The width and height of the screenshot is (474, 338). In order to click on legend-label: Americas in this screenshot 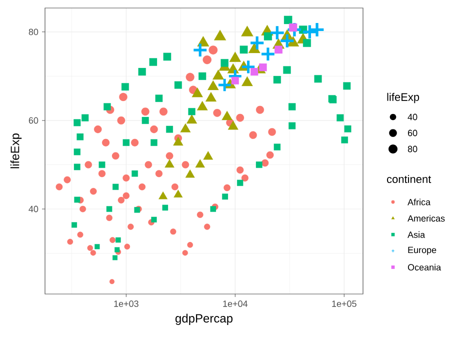, I will do `click(426, 218)`.